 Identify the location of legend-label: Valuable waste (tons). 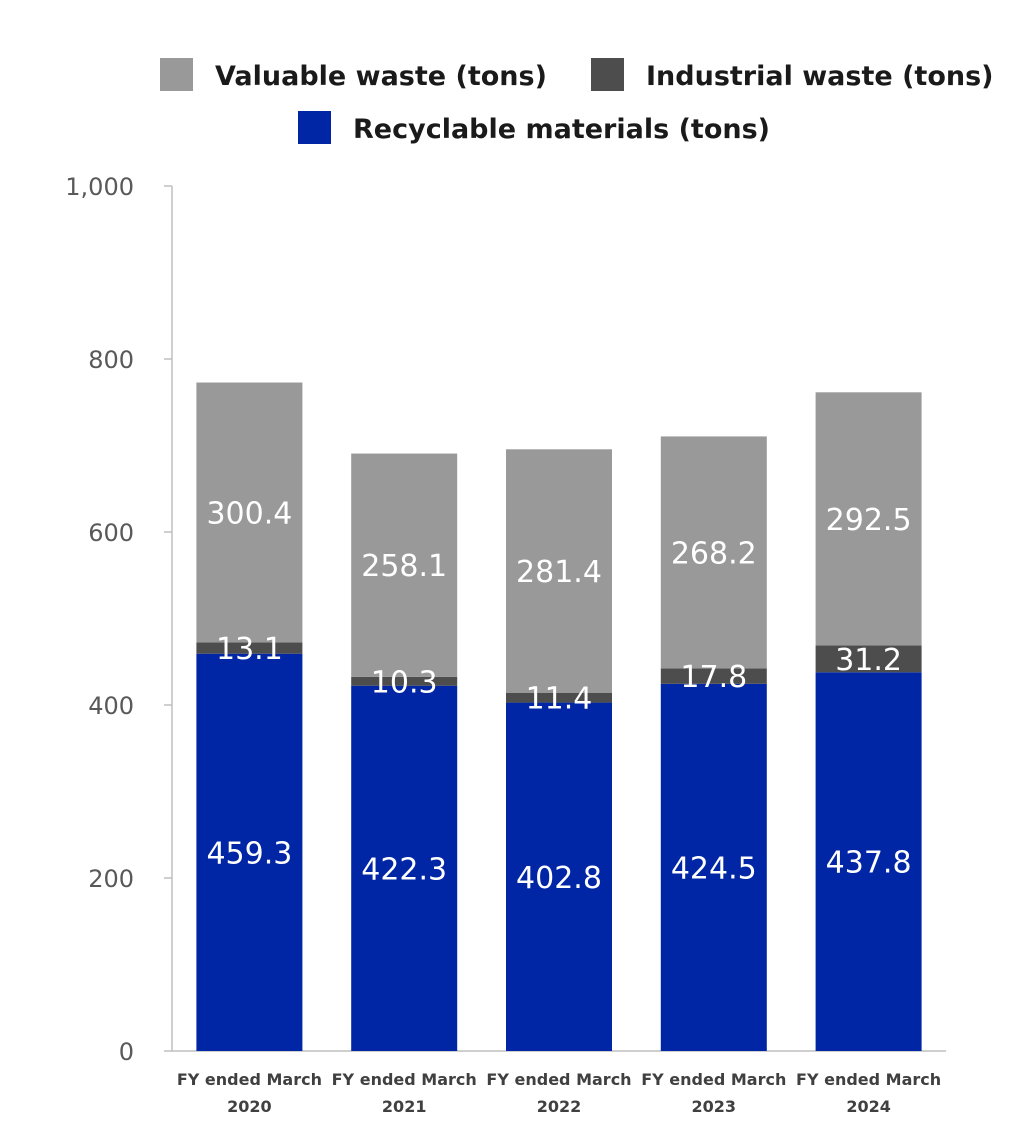
(381, 76).